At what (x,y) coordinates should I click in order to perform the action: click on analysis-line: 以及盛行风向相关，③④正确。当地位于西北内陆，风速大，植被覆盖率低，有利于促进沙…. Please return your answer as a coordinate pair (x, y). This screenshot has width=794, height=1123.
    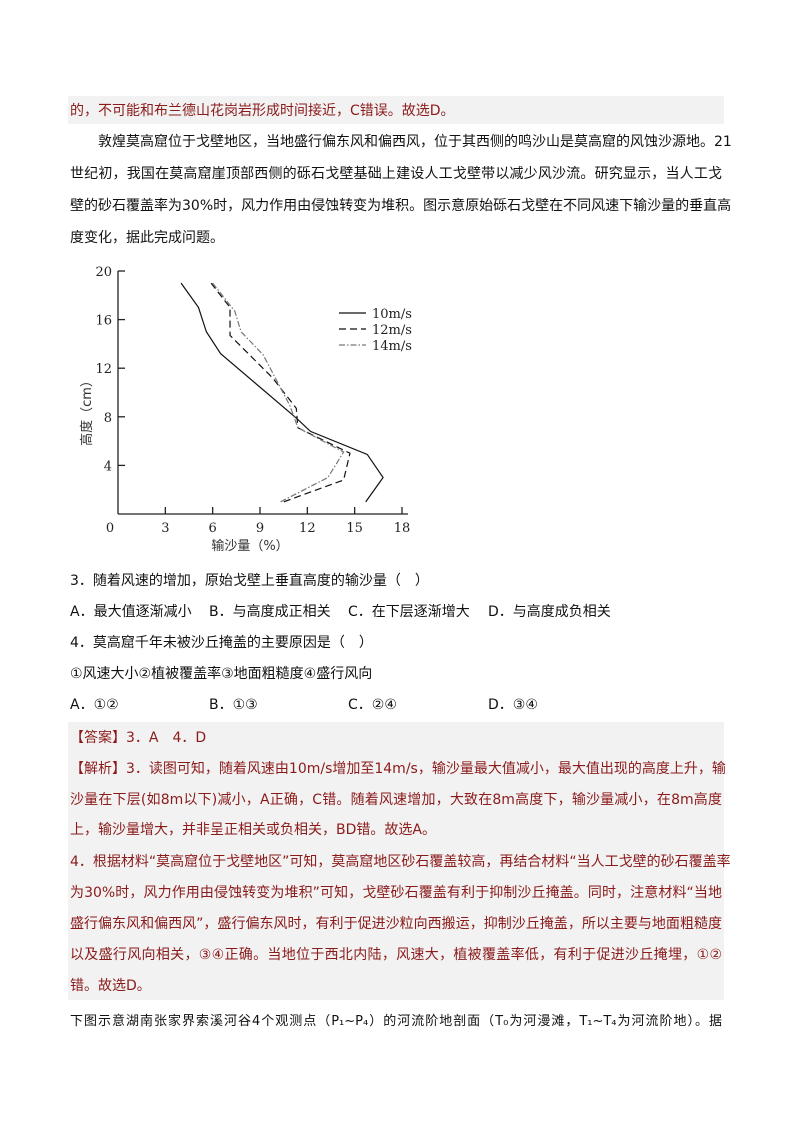
    Looking at the image, I should click on (396, 955).